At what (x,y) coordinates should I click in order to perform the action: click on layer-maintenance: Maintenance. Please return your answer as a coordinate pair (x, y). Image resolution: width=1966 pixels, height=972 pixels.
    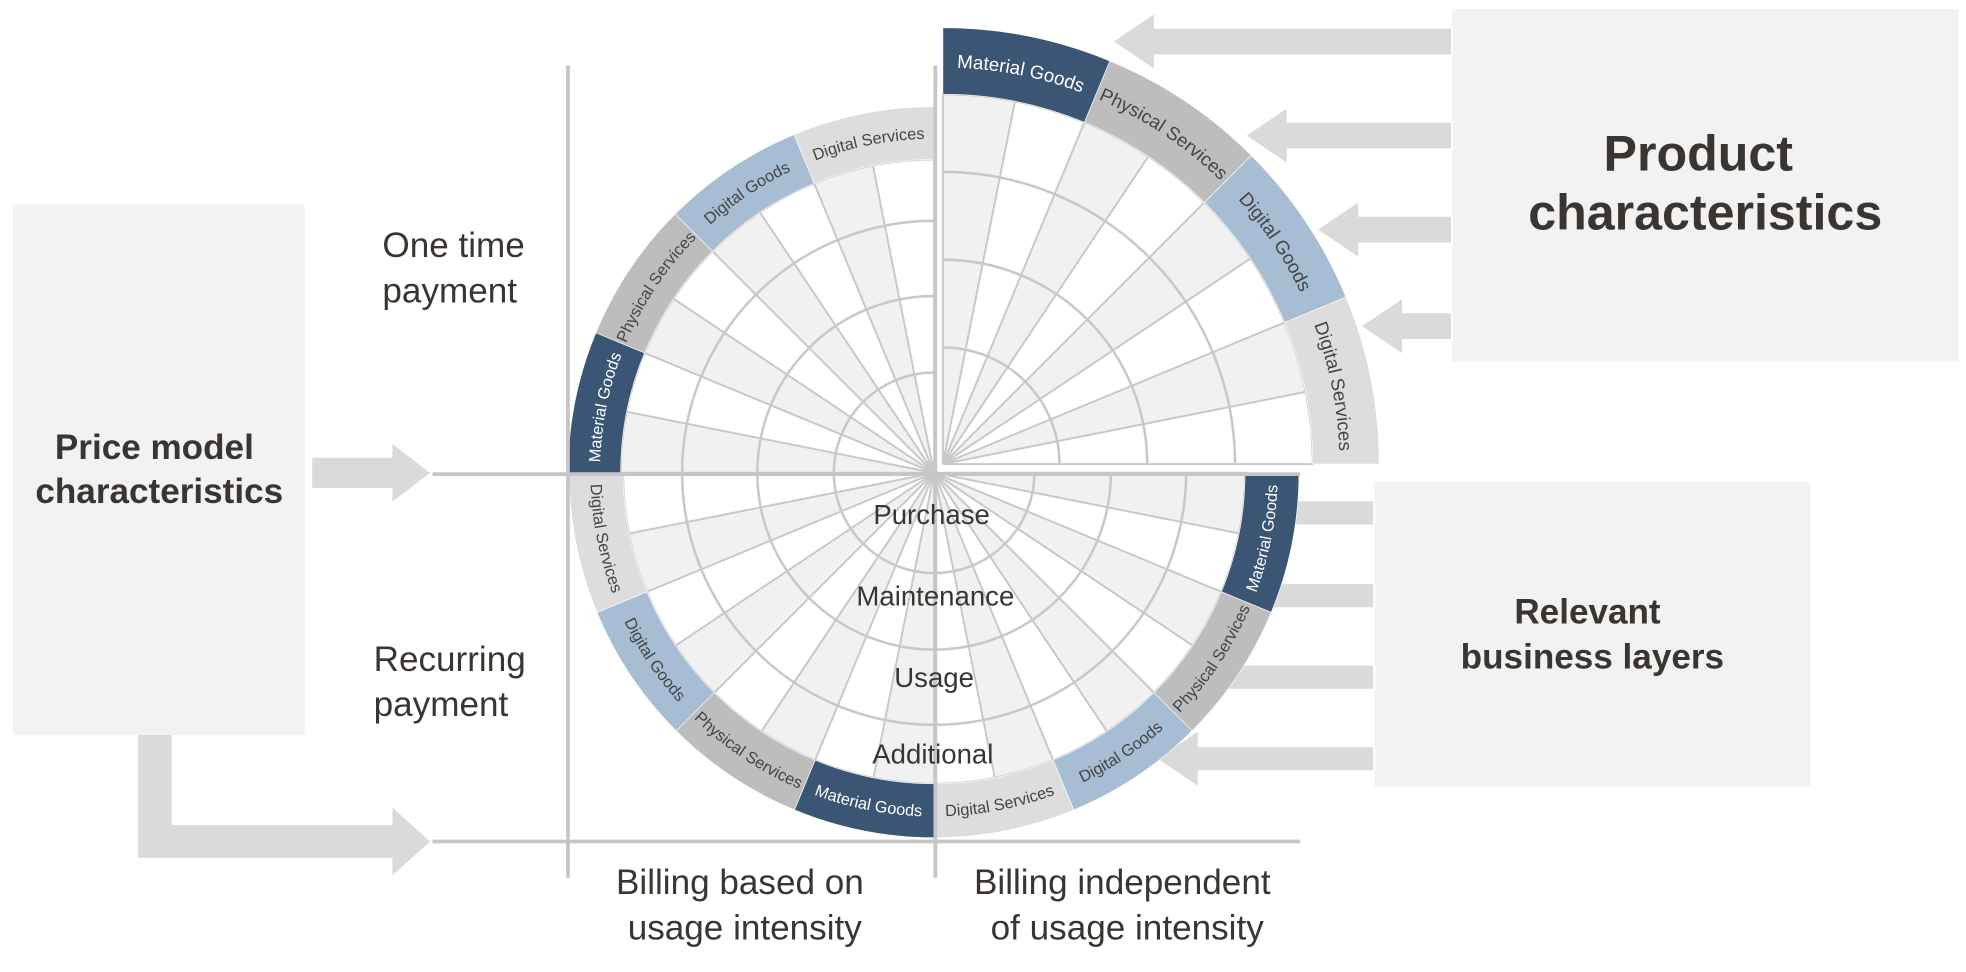
    Looking at the image, I should click on (935, 596).